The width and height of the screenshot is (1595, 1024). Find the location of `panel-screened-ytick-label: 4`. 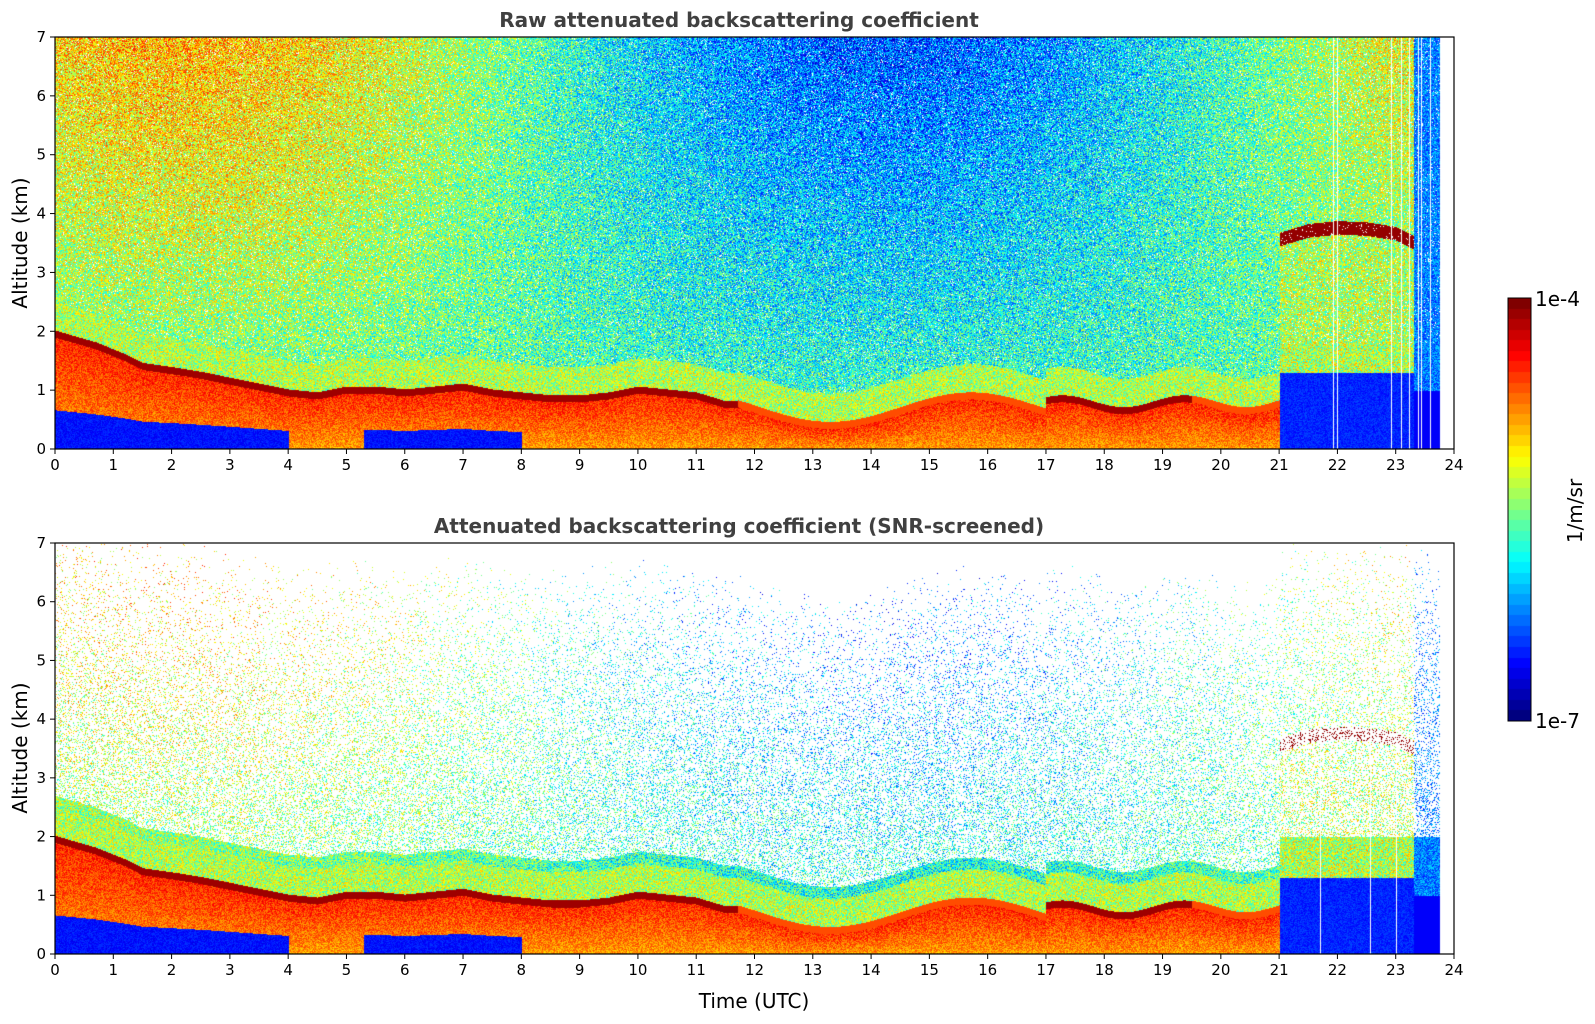

panel-screened-ytick-label: 4 is located at coordinates (41, 719).